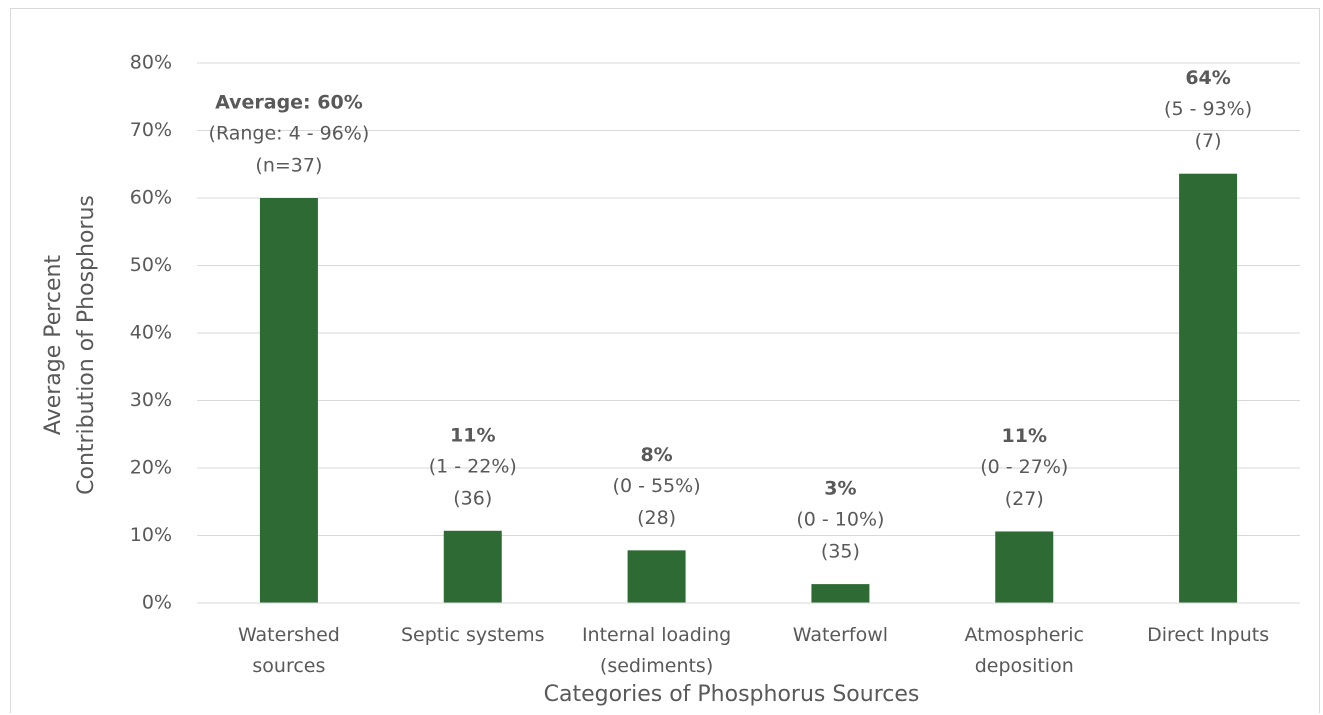 This screenshot has width=1323, height=715. What do you see at coordinates (656, 518) in the screenshot?
I see `data-label-count: (28)` at bounding box center [656, 518].